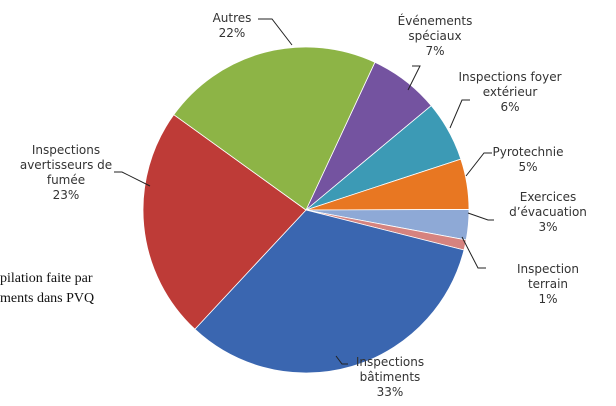 The image size is (616, 406). I want to click on category-label: Inspection terrain, so click(548, 276).